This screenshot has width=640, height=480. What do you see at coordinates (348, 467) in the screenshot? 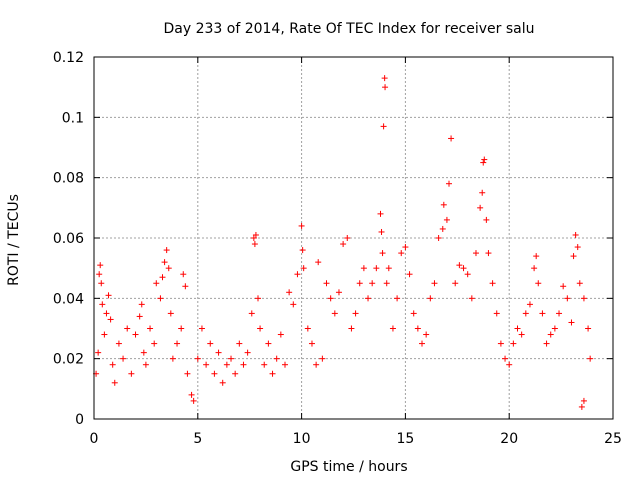
I see `x-axis-label: GPS time / hours` at bounding box center [348, 467].